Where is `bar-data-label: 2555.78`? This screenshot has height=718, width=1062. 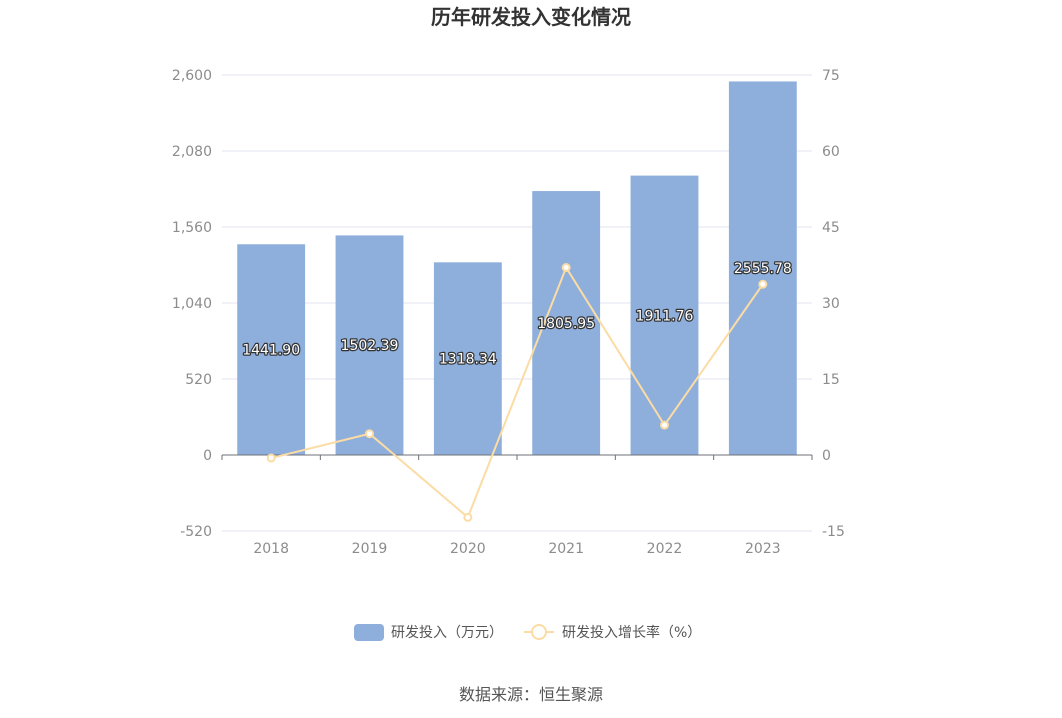 bar-data-label: 2555.78 is located at coordinates (763, 269).